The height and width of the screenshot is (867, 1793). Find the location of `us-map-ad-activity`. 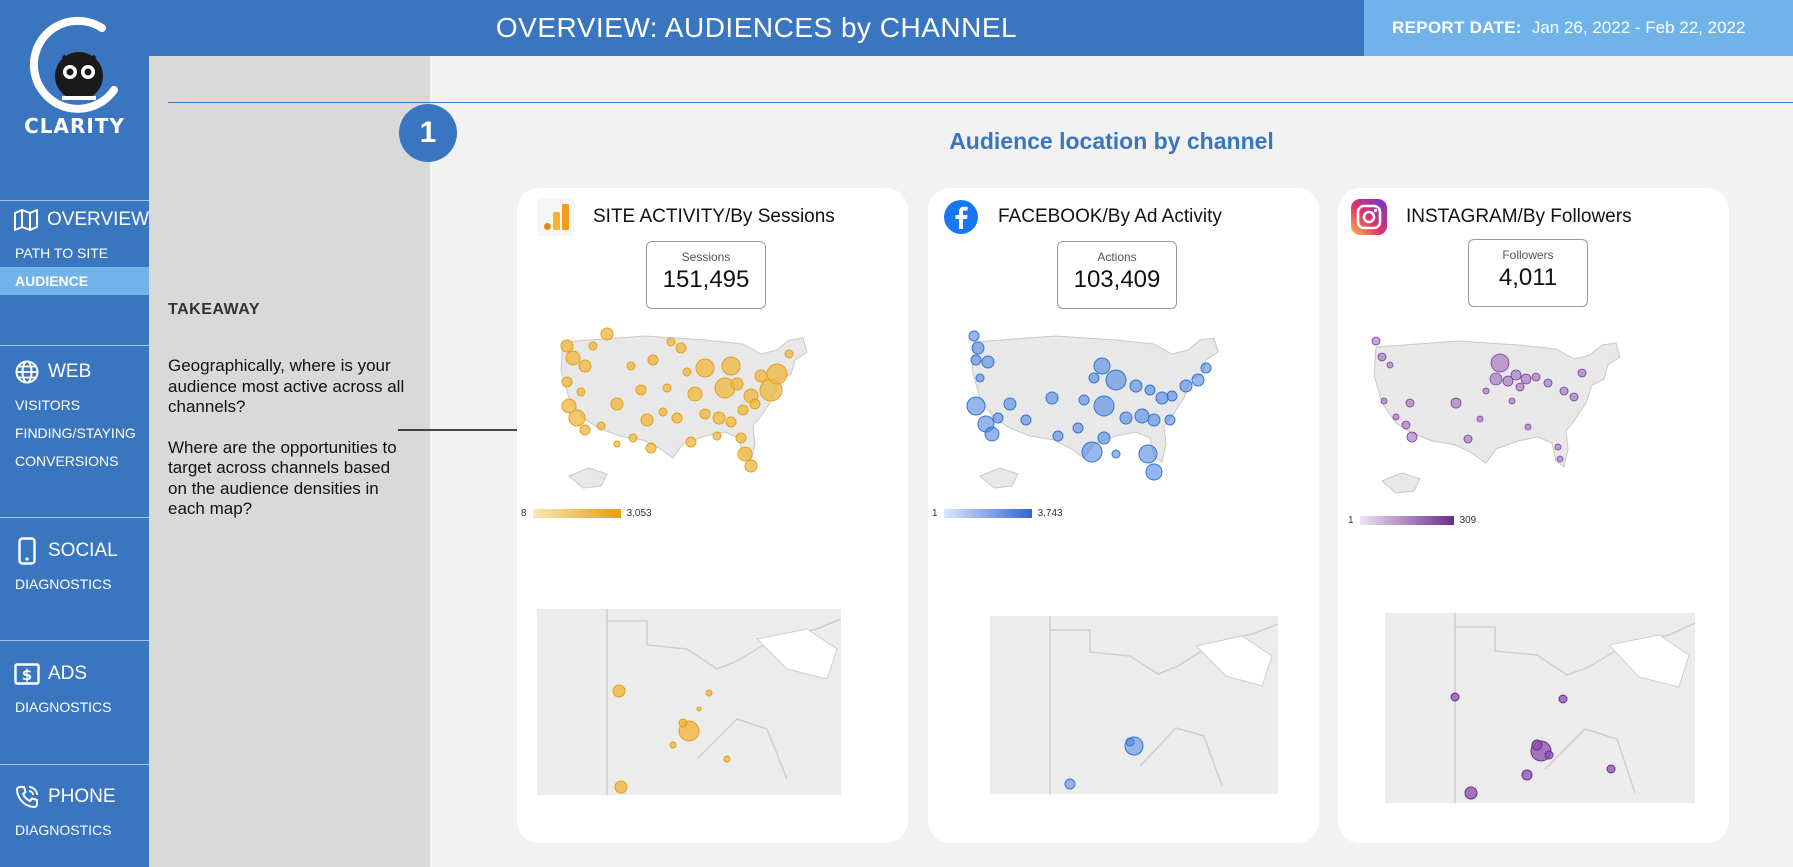

us-map-ad-activity is located at coordinates (1092, 409).